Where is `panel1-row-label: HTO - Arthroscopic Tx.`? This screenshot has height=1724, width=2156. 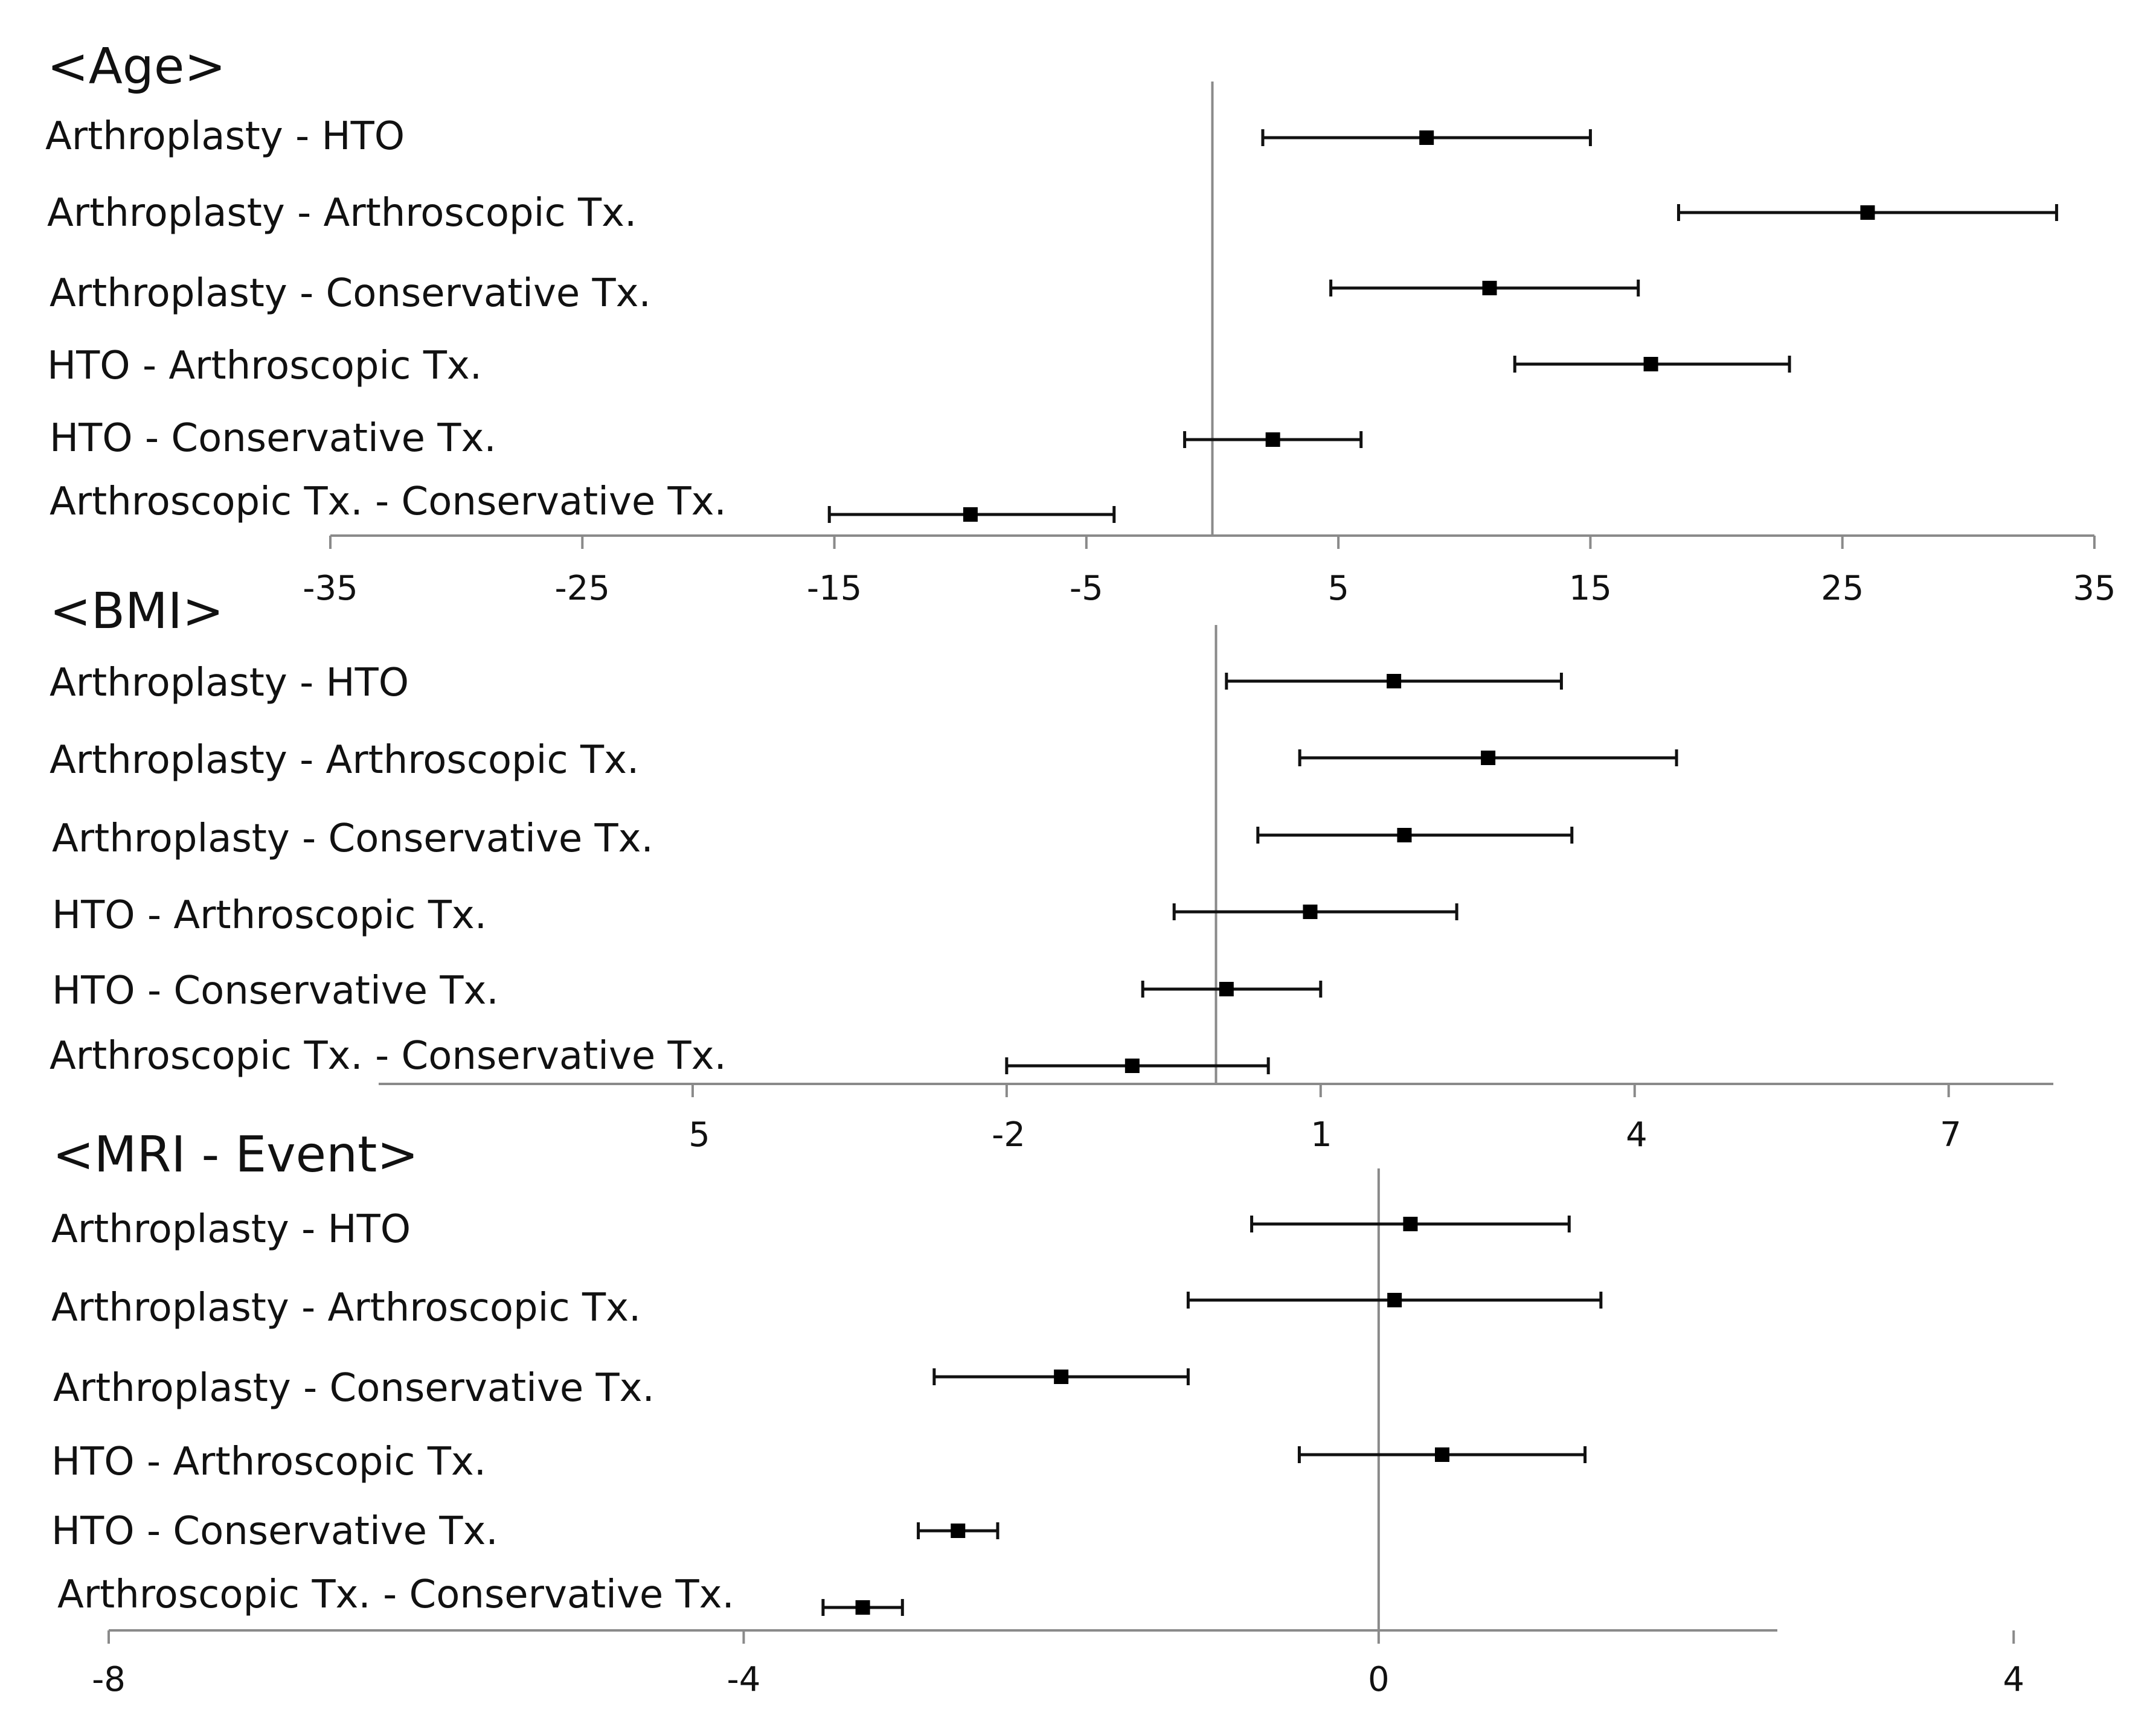
panel1-row-label: HTO - Arthroscopic Tx. is located at coordinates (264, 366).